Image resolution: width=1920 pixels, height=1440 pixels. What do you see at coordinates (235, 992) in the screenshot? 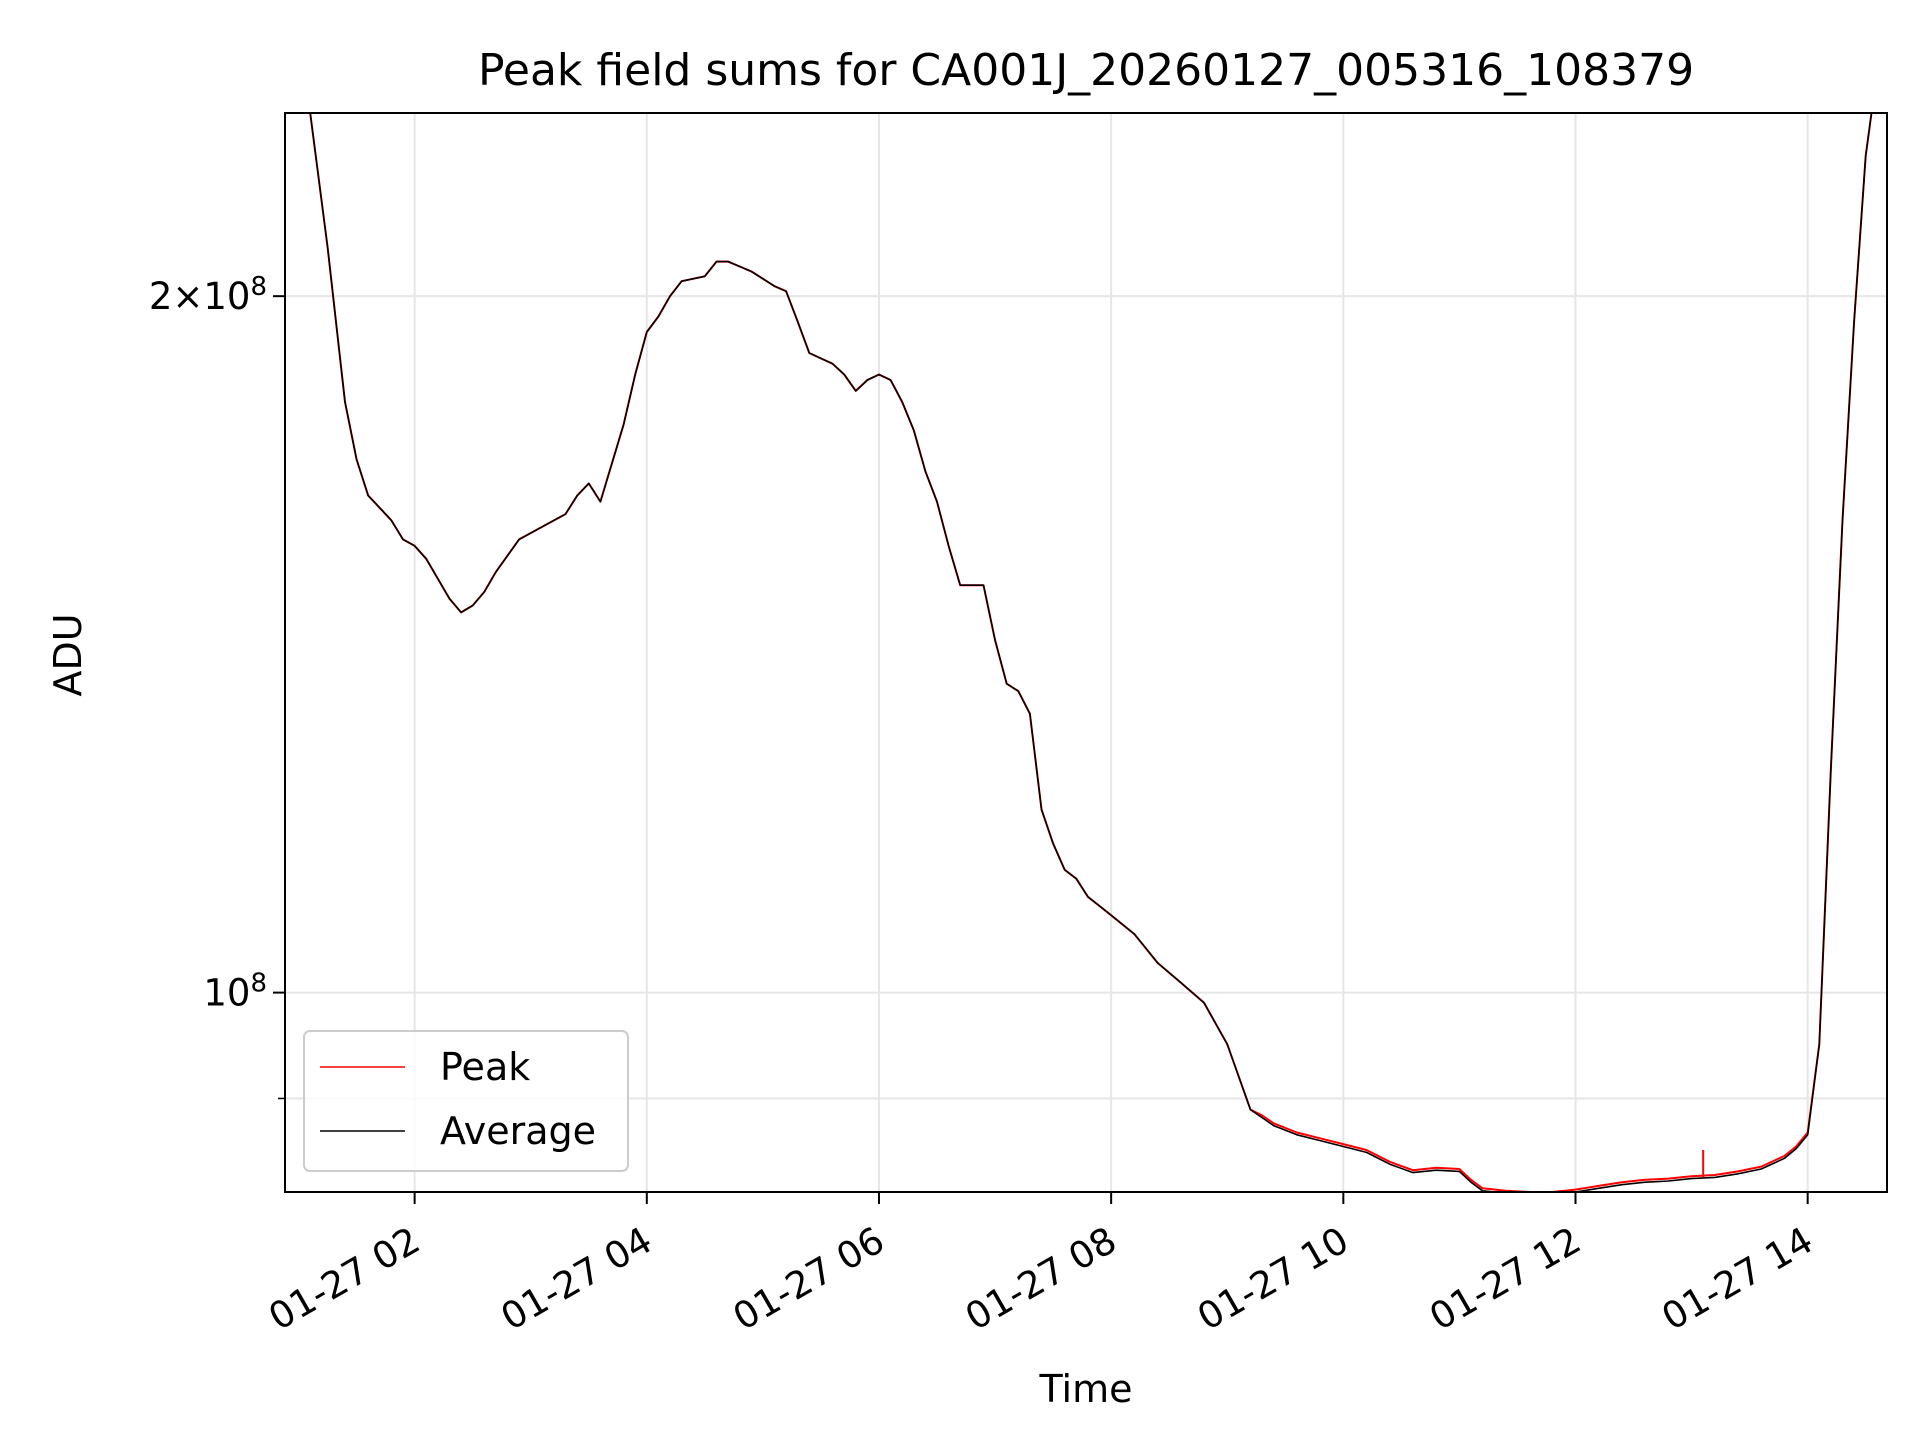
I see `y-tick-label: 108` at bounding box center [235, 992].